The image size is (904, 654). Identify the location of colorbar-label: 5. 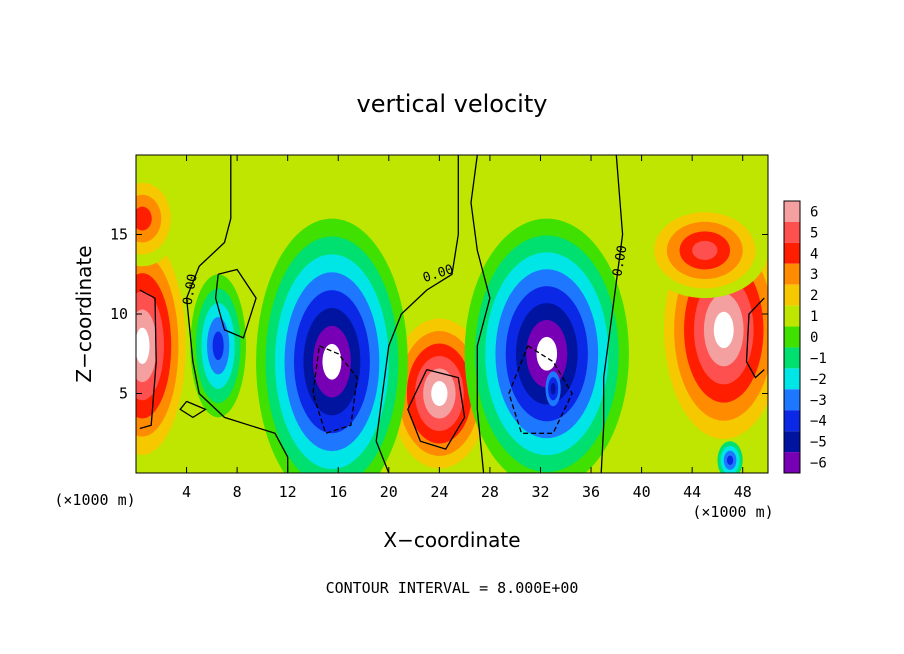
(814, 233).